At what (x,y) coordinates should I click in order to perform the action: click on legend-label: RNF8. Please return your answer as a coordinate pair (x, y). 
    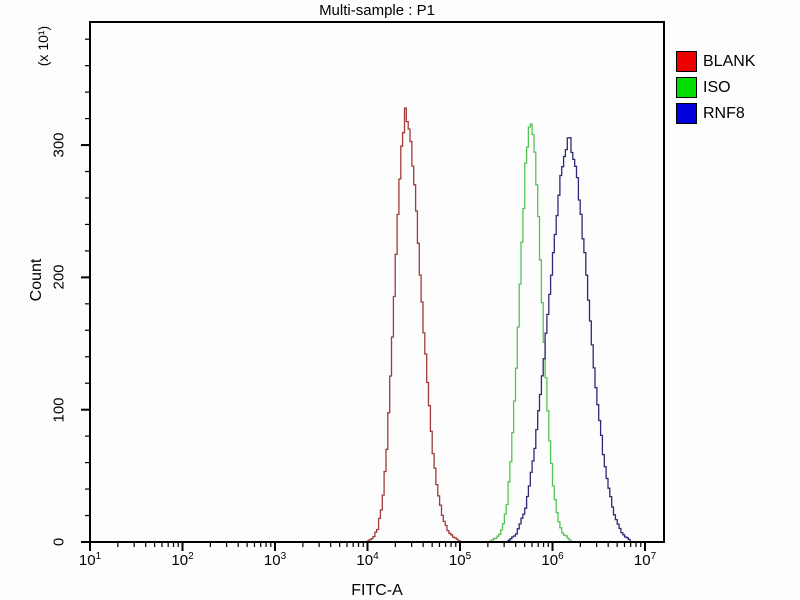
    Looking at the image, I should click on (724, 113).